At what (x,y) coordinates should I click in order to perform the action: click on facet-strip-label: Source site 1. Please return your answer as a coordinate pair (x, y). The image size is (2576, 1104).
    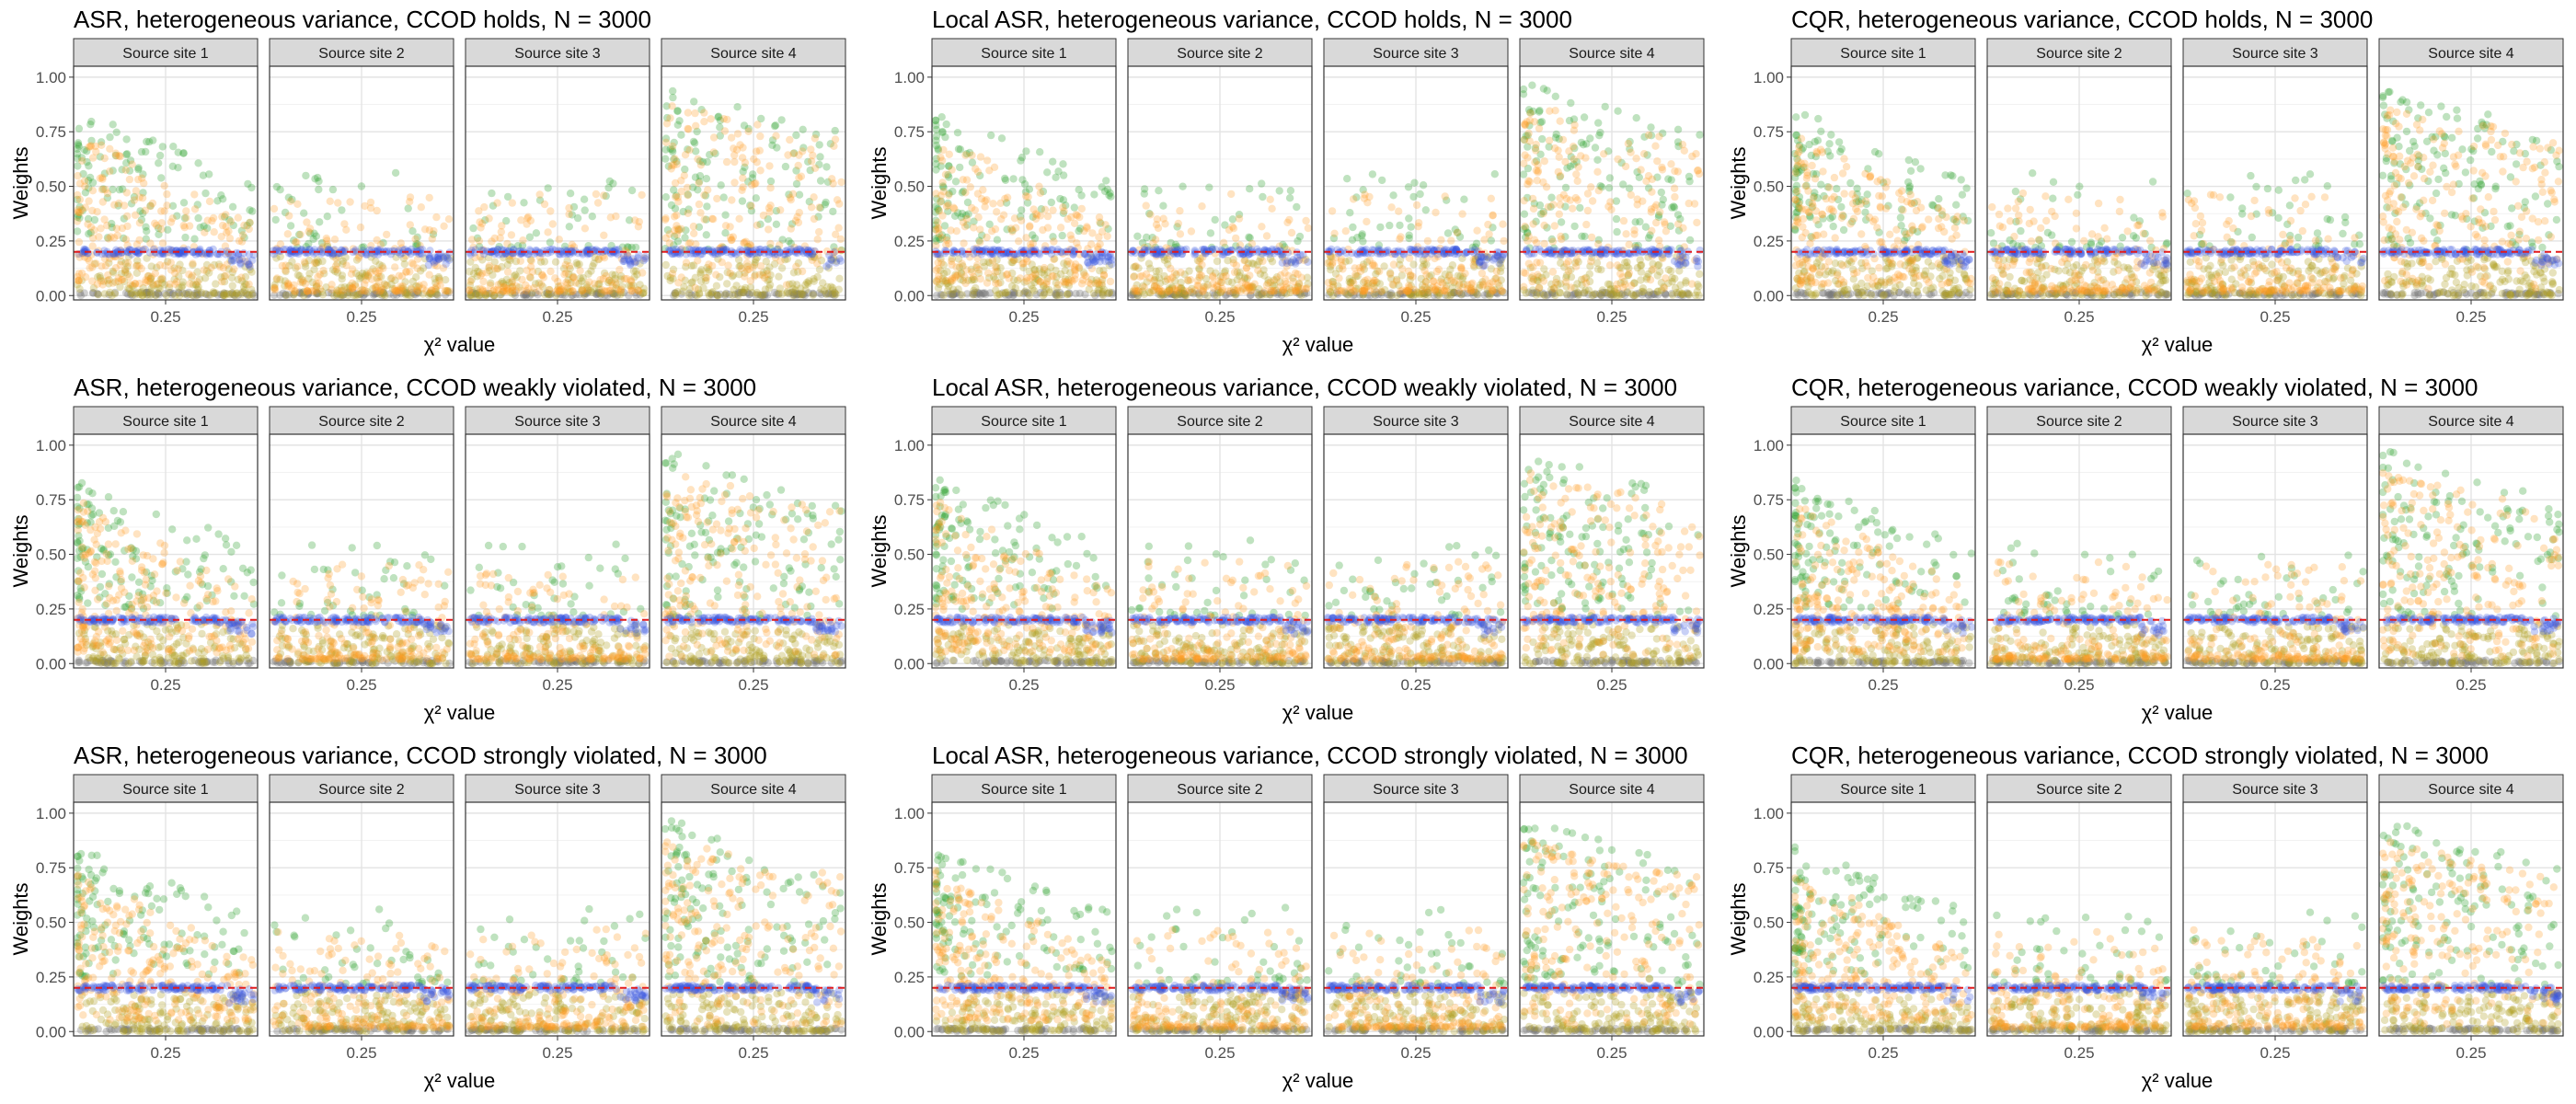
    Looking at the image, I should click on (1023, 54).